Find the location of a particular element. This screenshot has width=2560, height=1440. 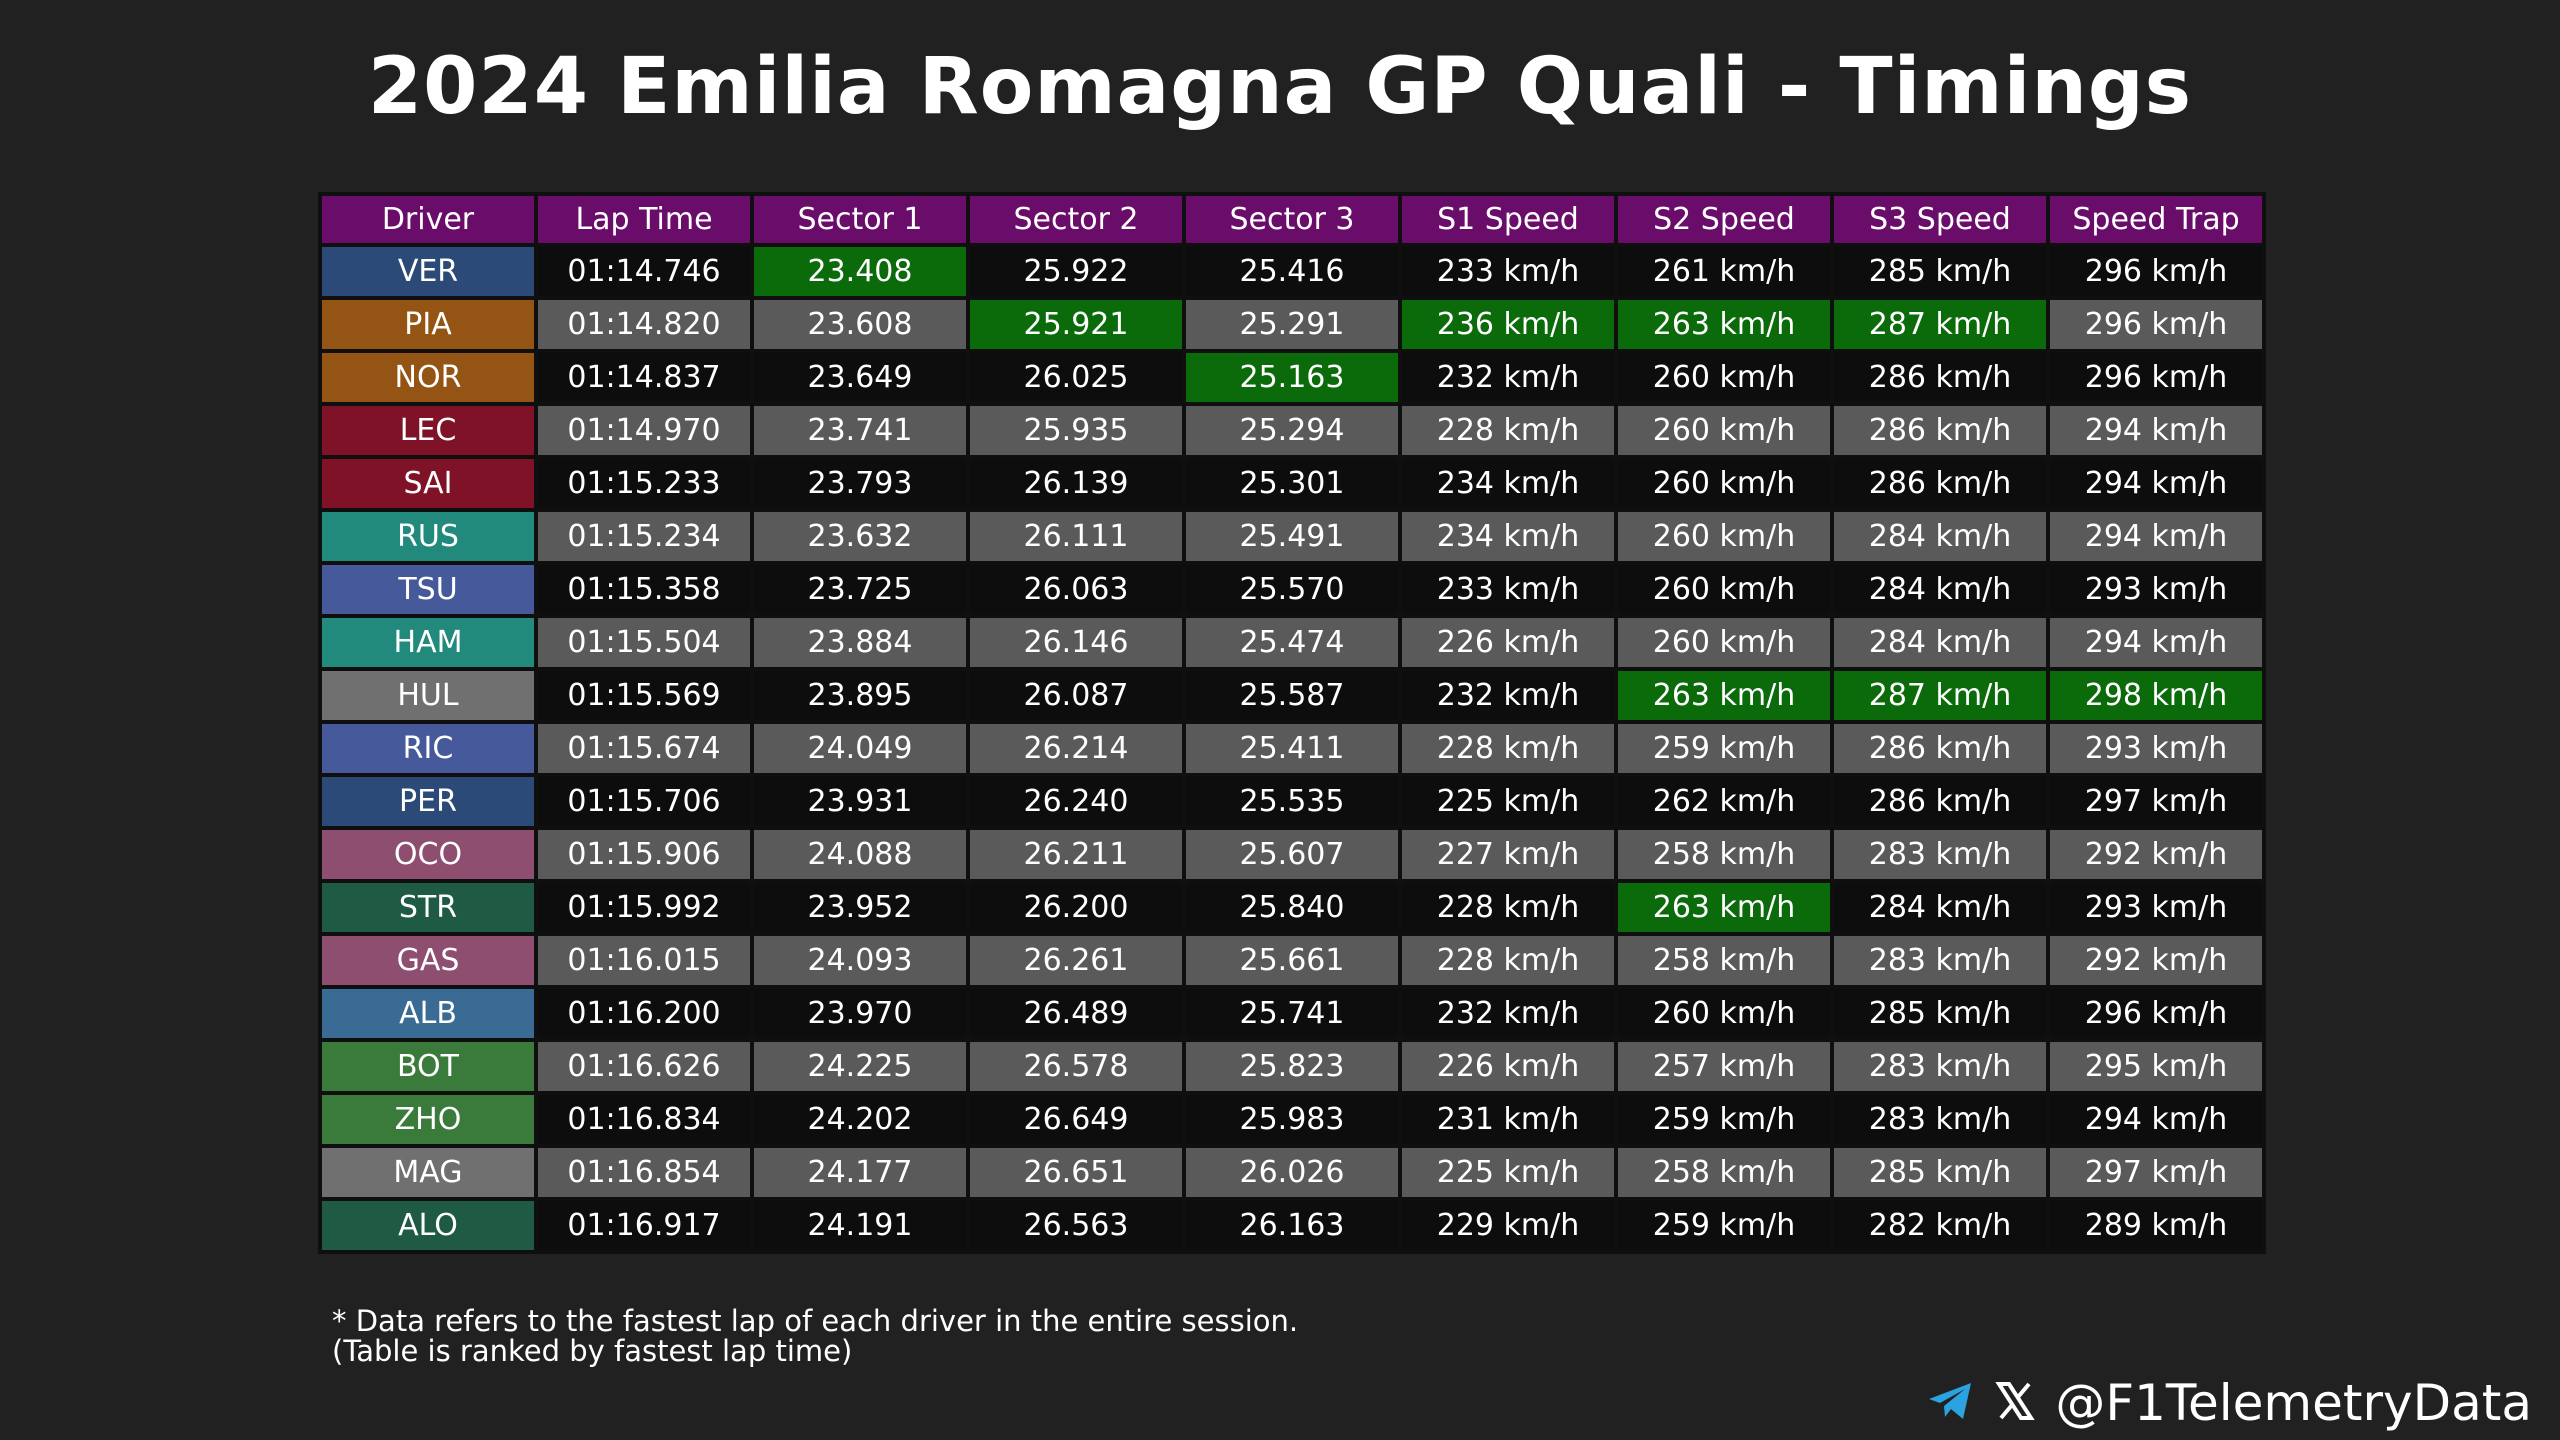

table-cell: 25.570 is located at coordinates (1292, 589).